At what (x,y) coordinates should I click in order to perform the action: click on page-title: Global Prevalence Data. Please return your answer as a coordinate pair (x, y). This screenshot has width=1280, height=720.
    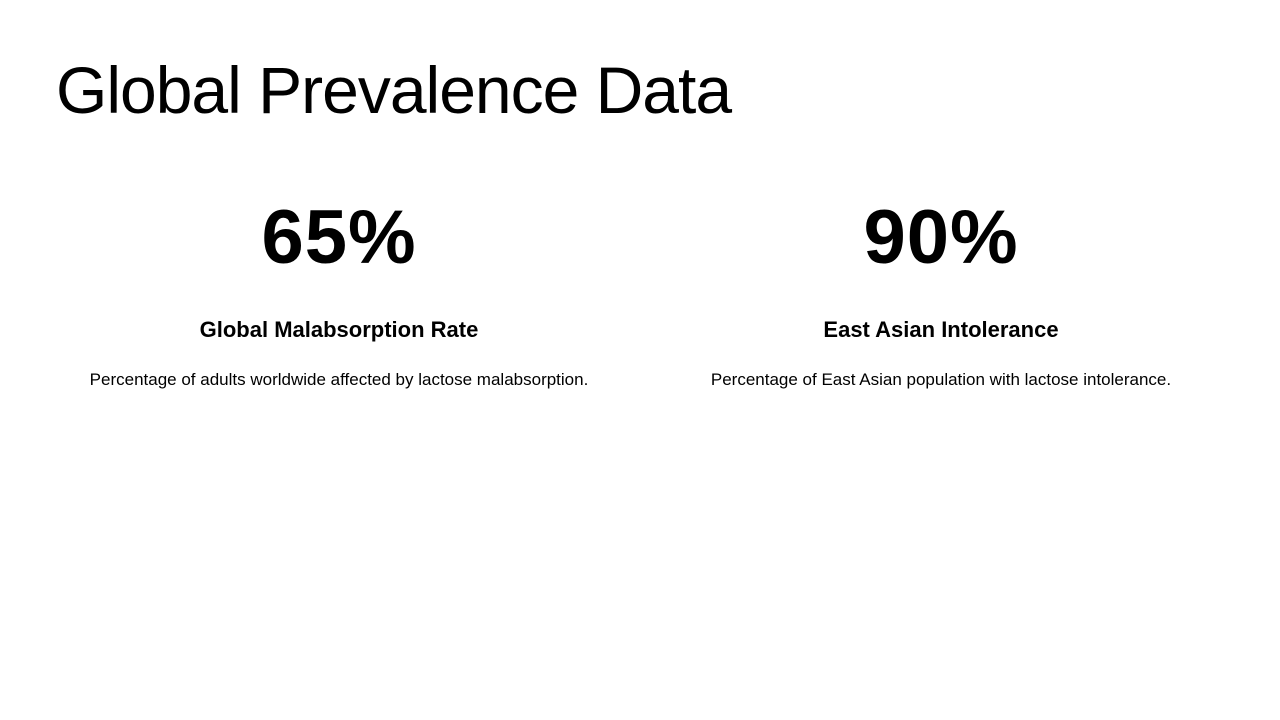
    Looking at the image, I should click on (394, 90).